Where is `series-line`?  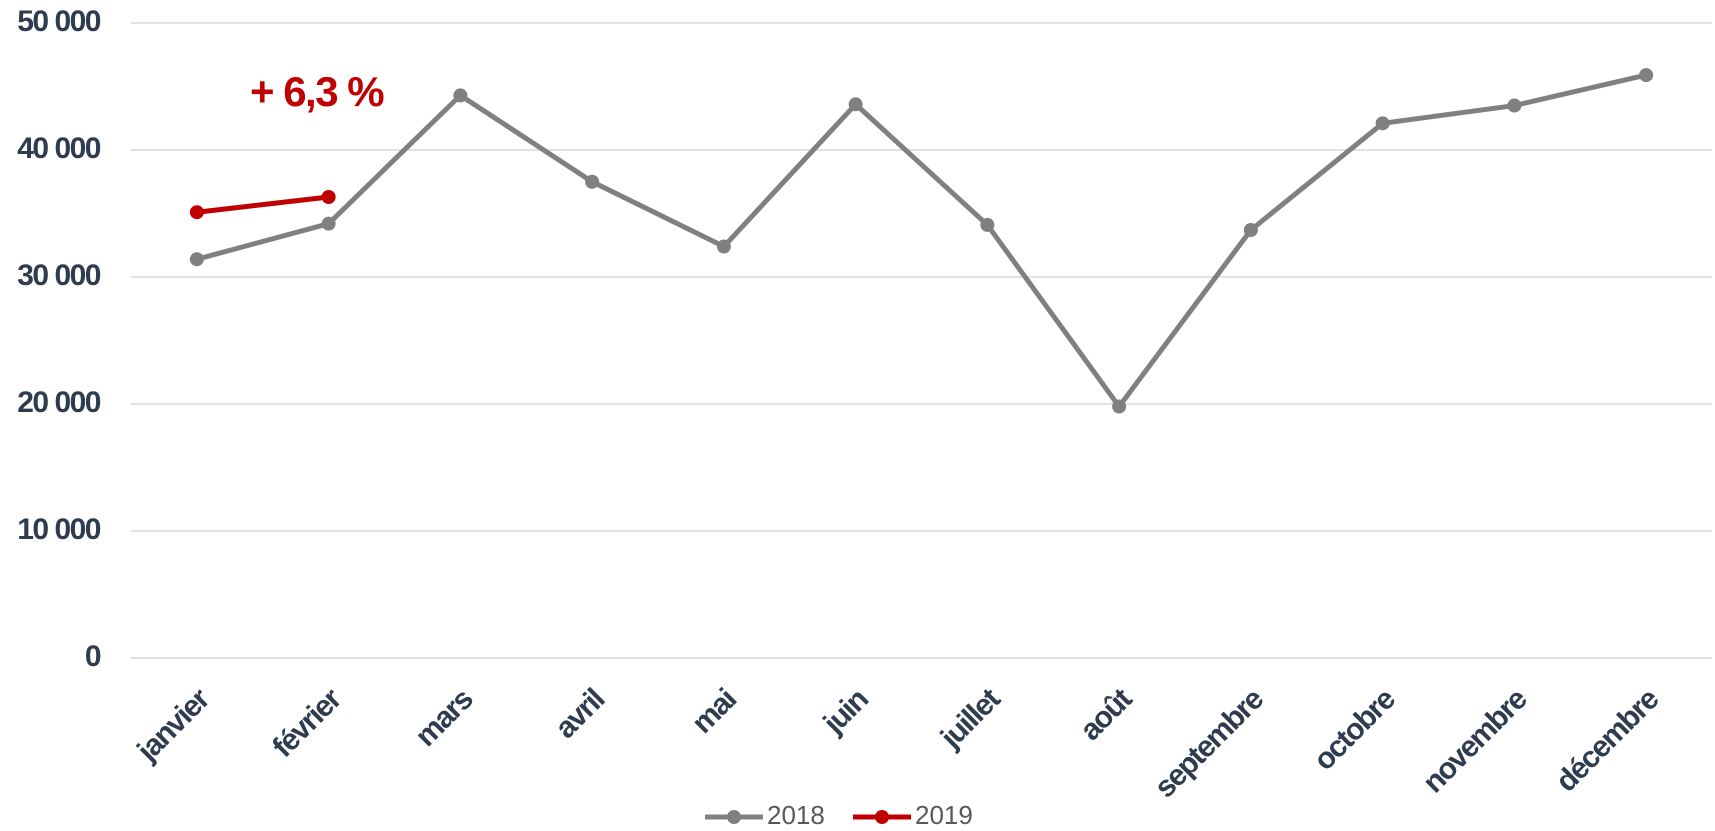
series-line is located at coordinates (262, 204).